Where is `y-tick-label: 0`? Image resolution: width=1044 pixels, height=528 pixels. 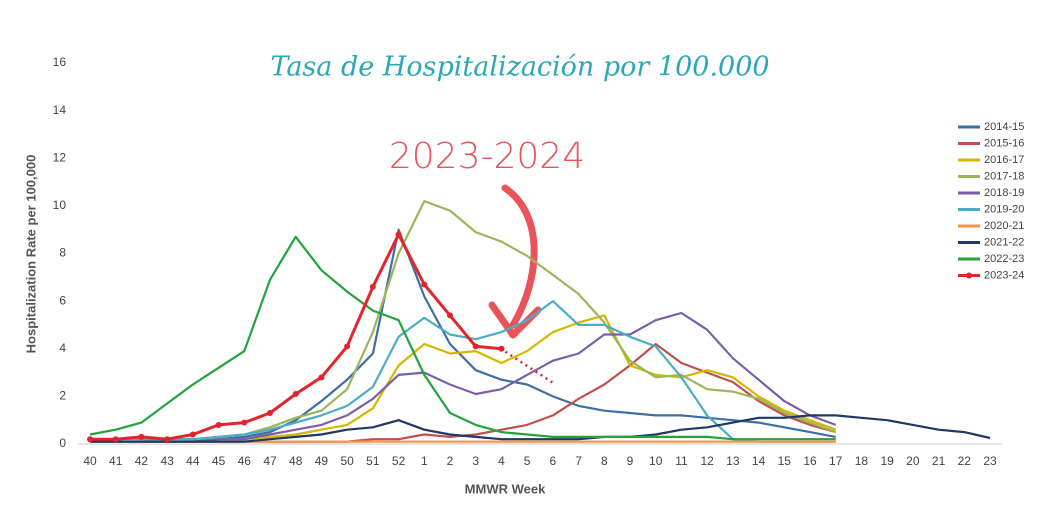 y-tick-label: 0 is located at coordinates (62, 443).